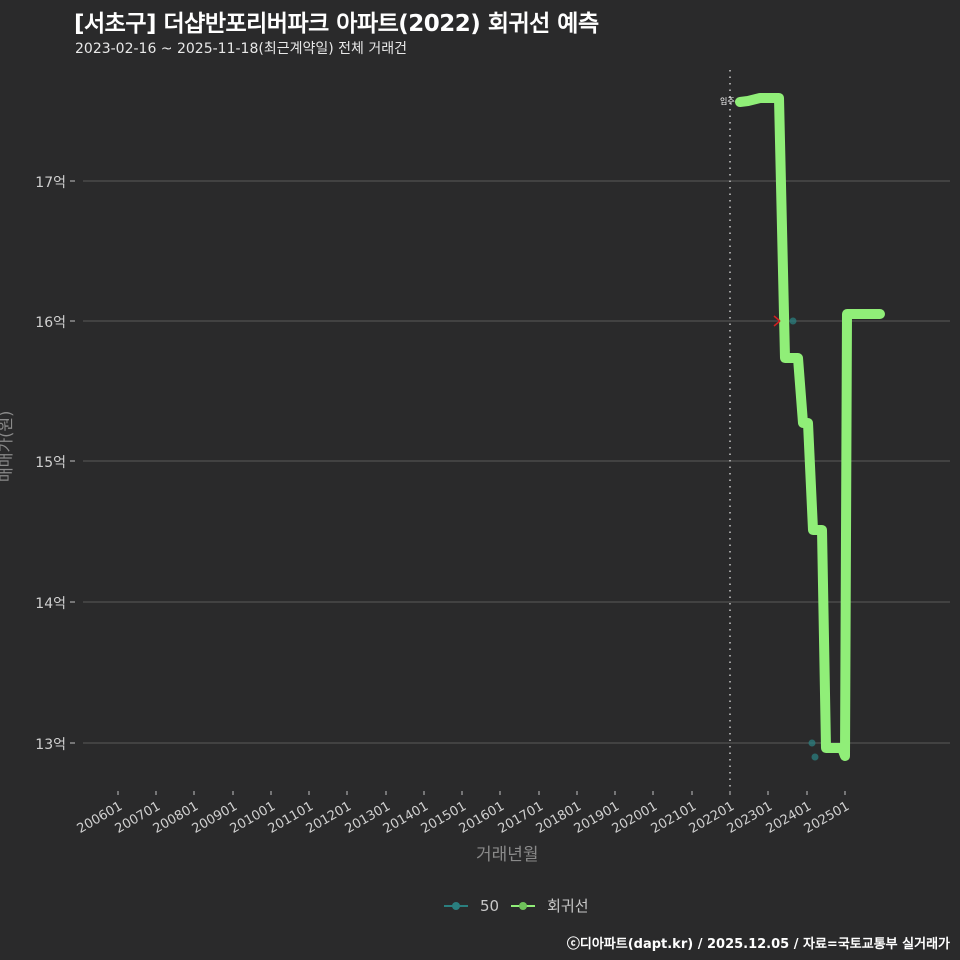 This screenshot has width=960, height=960. I want to click on y-tick-marks, so click(72, 462).